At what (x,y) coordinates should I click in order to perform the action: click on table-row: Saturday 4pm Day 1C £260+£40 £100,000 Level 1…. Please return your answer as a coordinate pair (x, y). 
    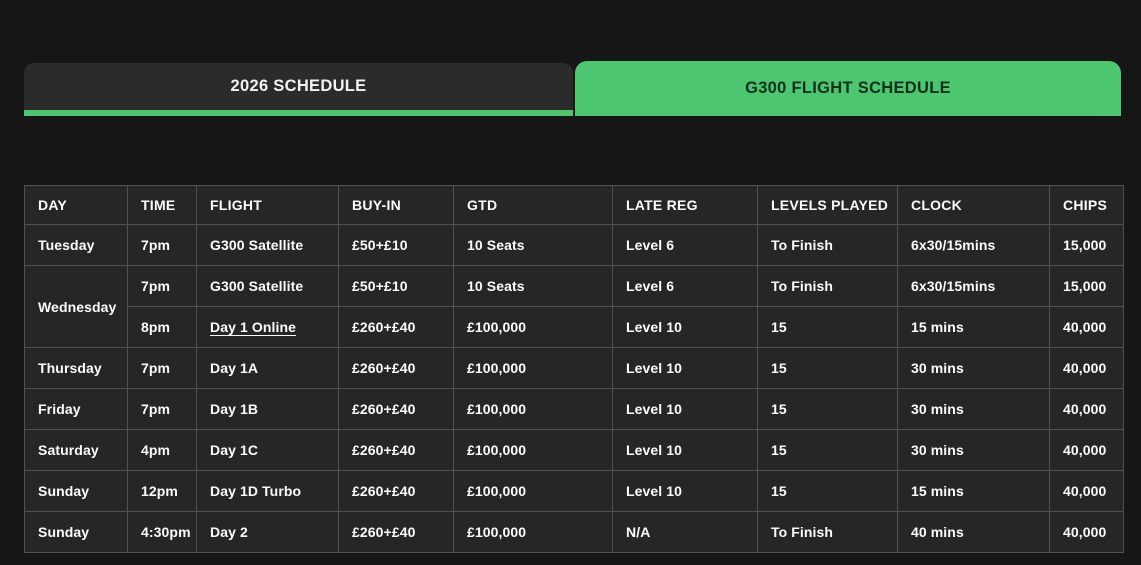
    Looking at the image, I should click on (574, 450).